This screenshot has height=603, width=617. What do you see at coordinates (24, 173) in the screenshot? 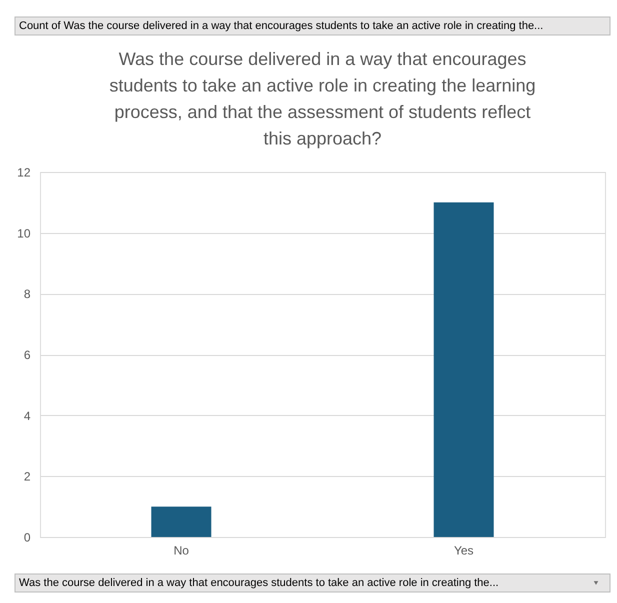
I see `y-tick-label: 12` at bounding box center [24, 173].